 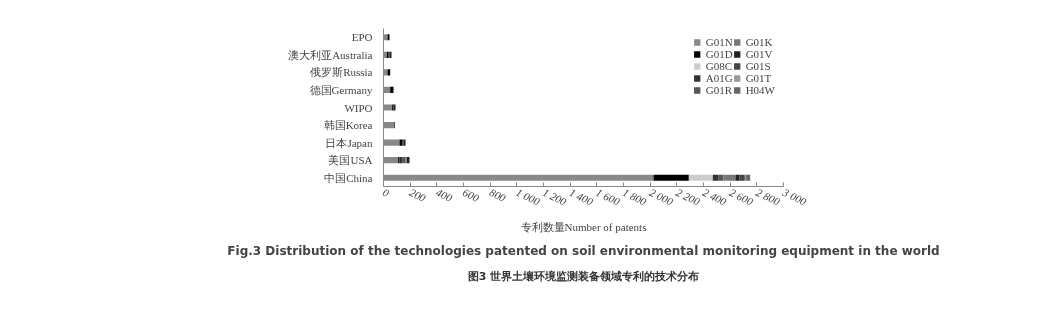 What do you see at coordinates (444, 195) in the screenshot?
I see `x-tick-label: 400` at bounding box center [444, 195].